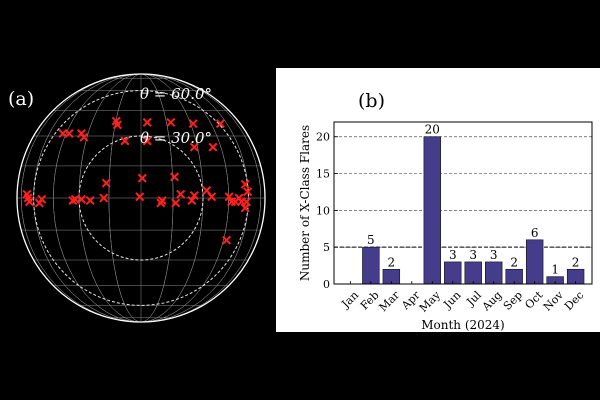 The width and height of the screenshot is (600, 400). Describe the element at coordinates (349, 300) in the screenshot. I see `x-tick-label: Jan` at that location.